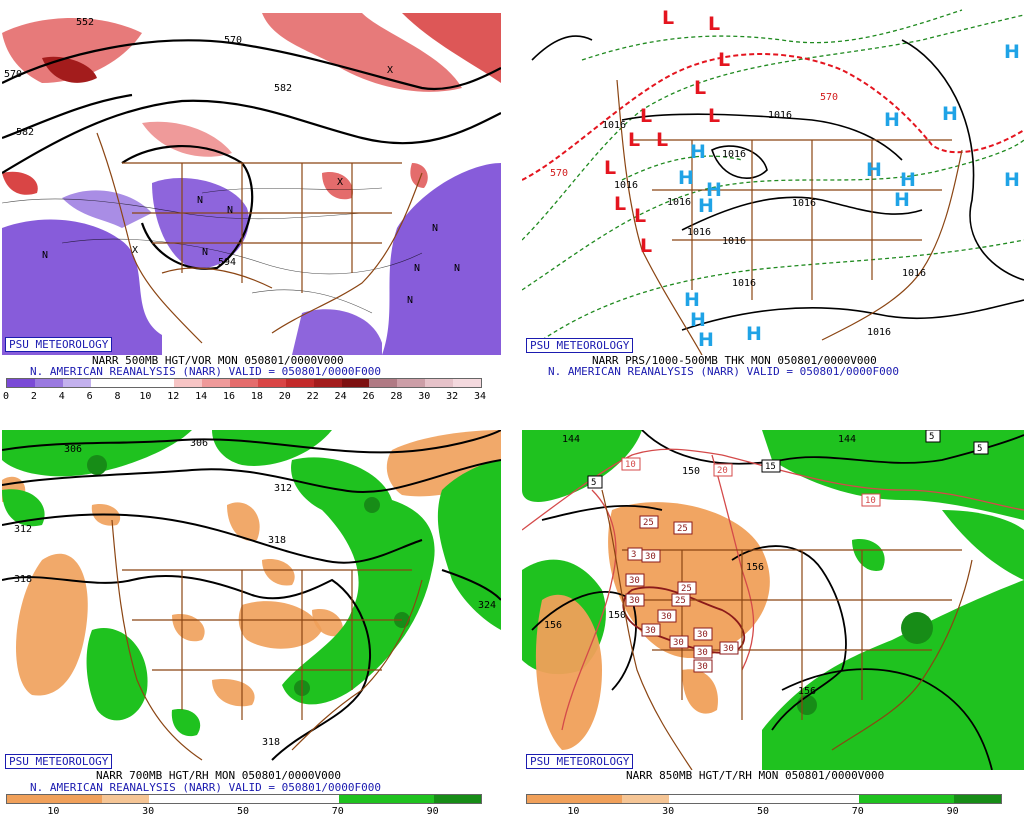 This screenshot has width=1024, height=819. What do you see at coordinates (390, 70) in the screenshot?
I see `x-marker: X` at bounding box center [390, 70].